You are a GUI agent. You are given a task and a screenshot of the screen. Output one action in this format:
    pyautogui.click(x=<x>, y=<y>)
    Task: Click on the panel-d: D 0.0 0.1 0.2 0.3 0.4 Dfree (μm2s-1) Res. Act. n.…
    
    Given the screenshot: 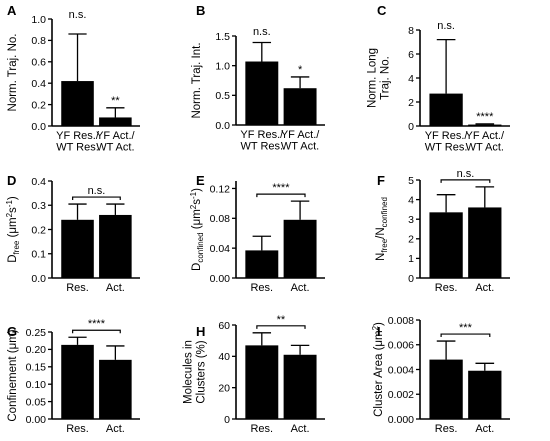 What is the action you would take?
    pyautogui.click(x=72, y=233)
    